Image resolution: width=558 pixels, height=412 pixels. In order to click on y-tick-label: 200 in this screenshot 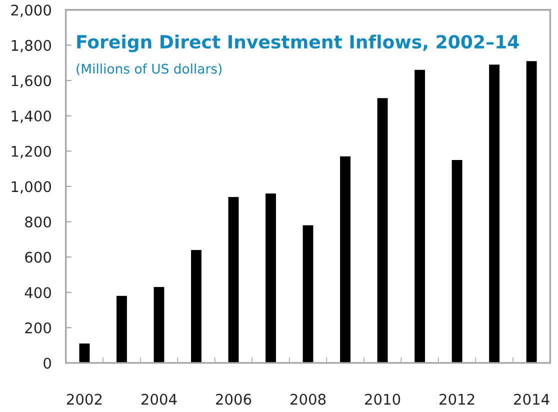, I will do `click(38, 328)`.